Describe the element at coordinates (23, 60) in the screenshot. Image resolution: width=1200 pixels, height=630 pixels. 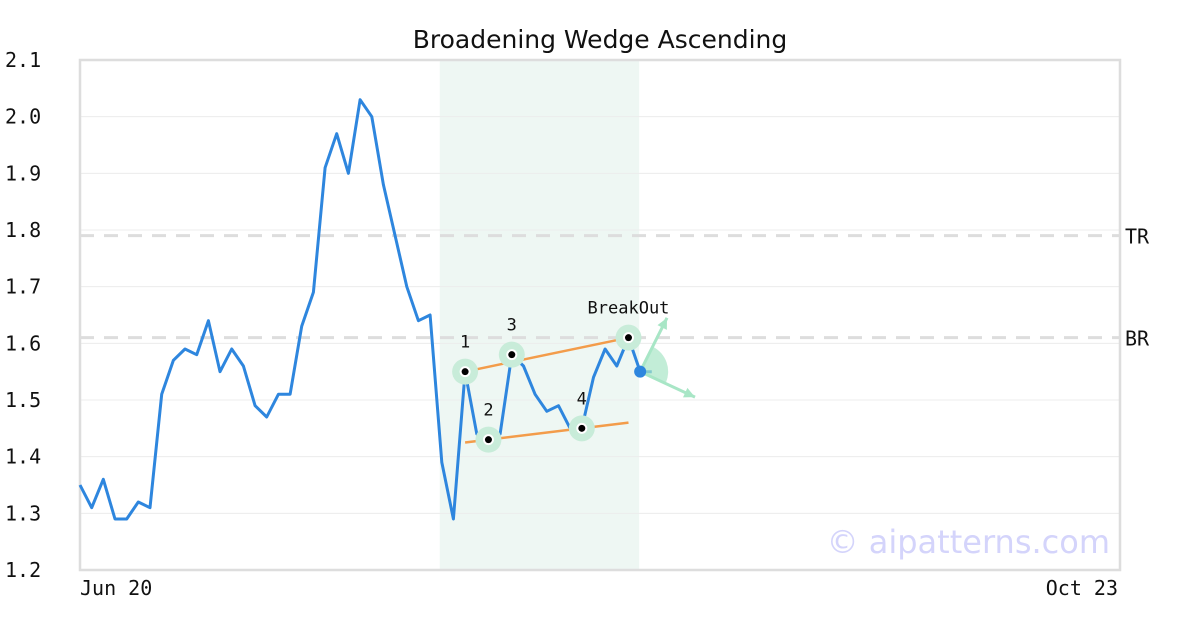
I see `y-tick-label: 2.1` at that location.